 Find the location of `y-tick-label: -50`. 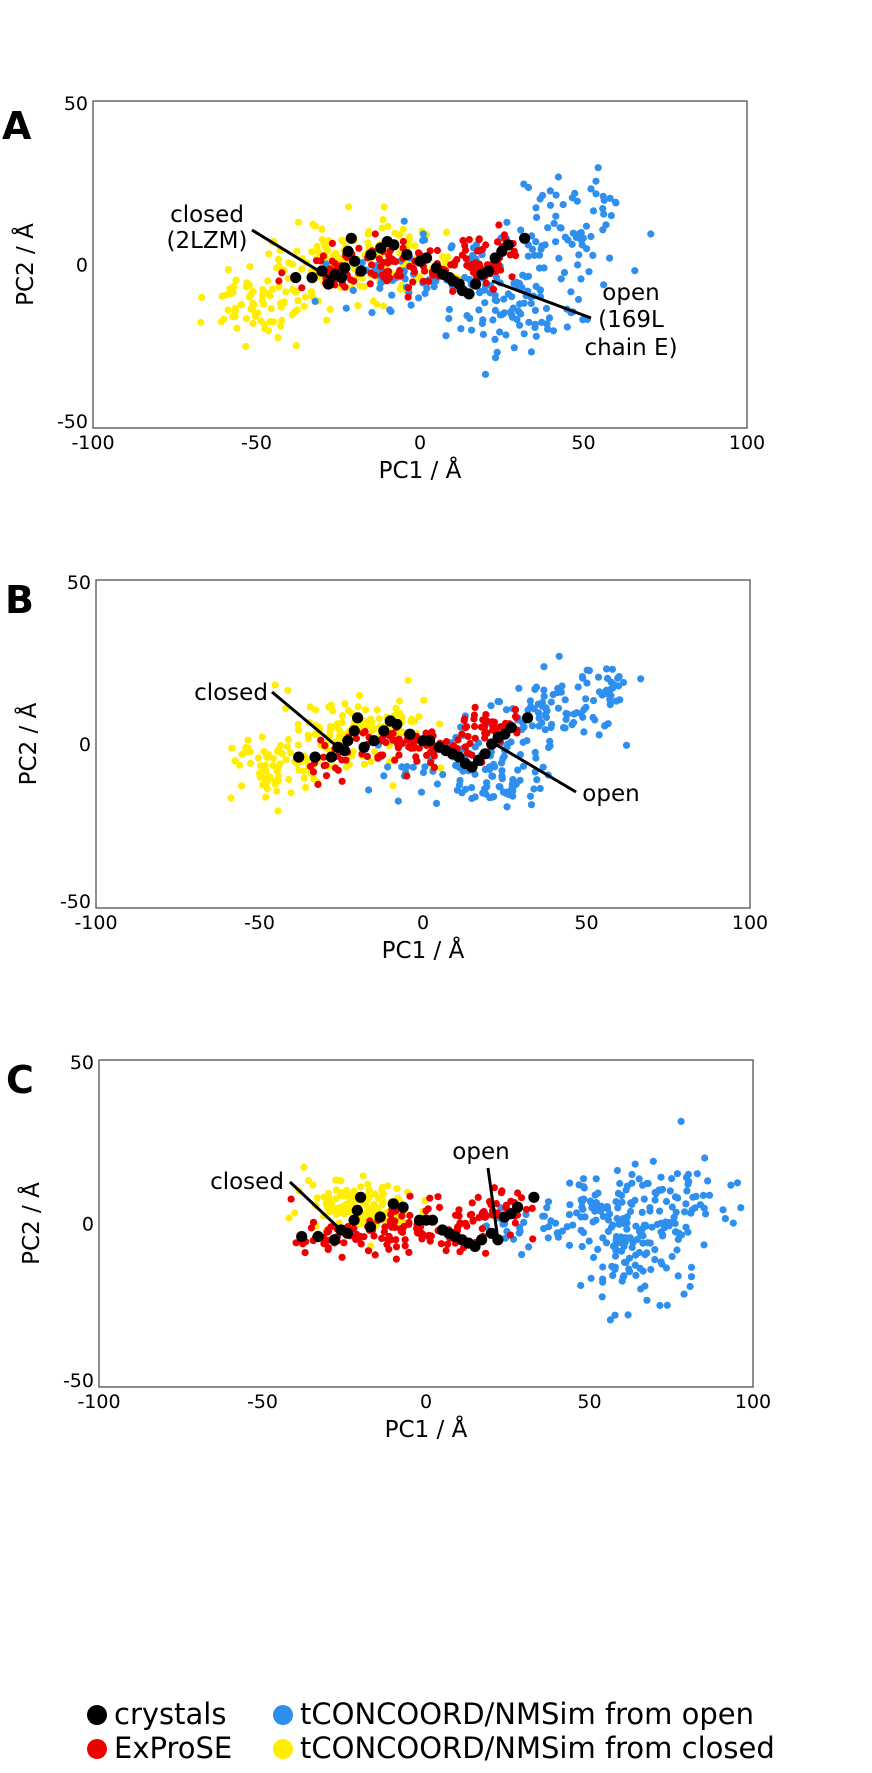

y-tick-label: -50 is located at coordinates (75, 902).